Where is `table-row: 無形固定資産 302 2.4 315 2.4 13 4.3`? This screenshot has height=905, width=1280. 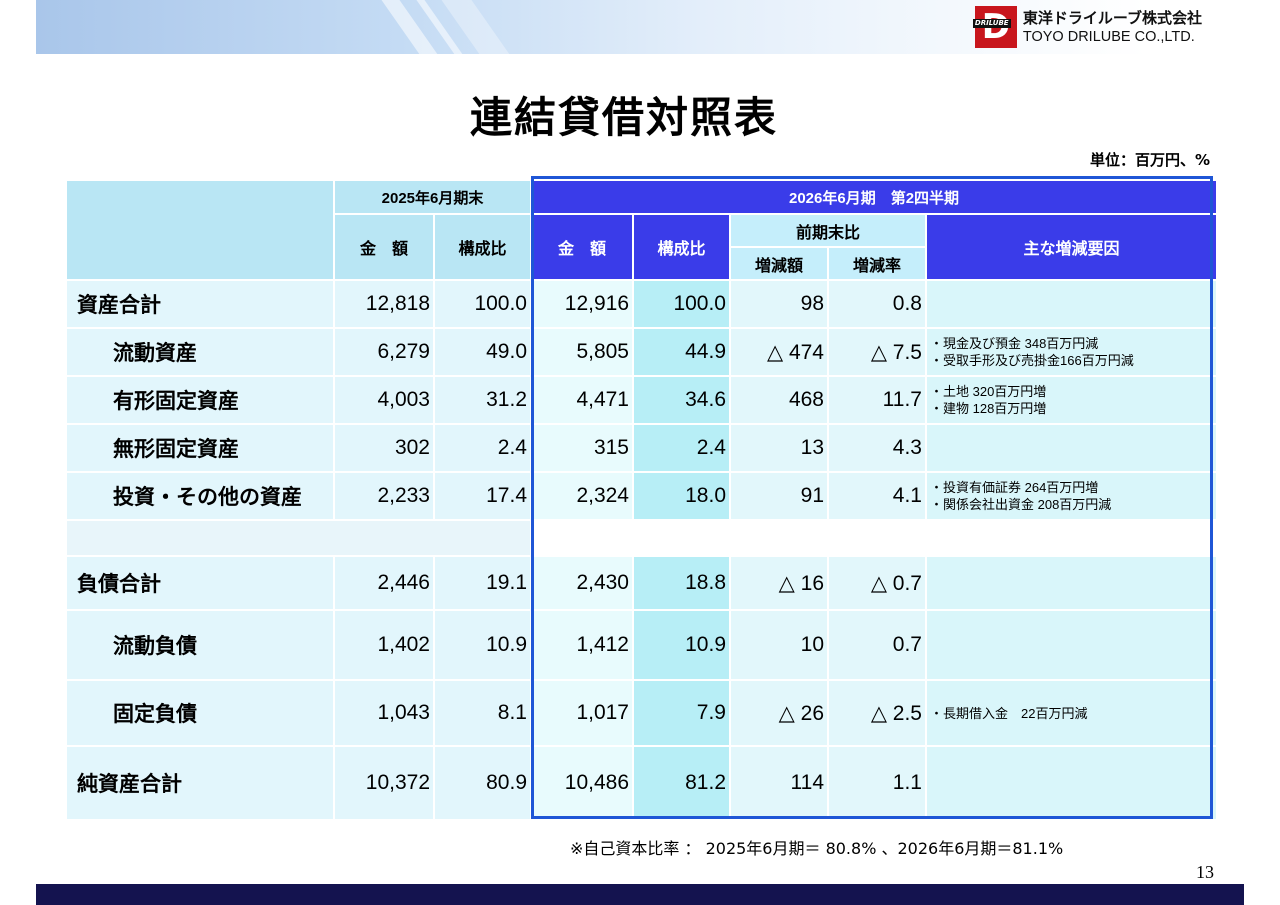 table-row: 無形固定資産 302 2.4 315 2.4 13 4.3 is located at coordinates (642, 448).